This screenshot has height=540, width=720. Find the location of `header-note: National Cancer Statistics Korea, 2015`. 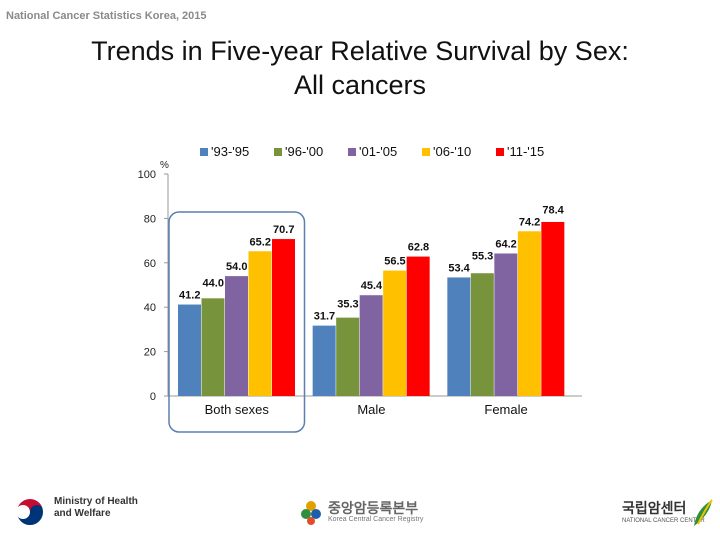

header-note: National Cancer Statistics Korea, 2015 is located at coordinates (106, 16).